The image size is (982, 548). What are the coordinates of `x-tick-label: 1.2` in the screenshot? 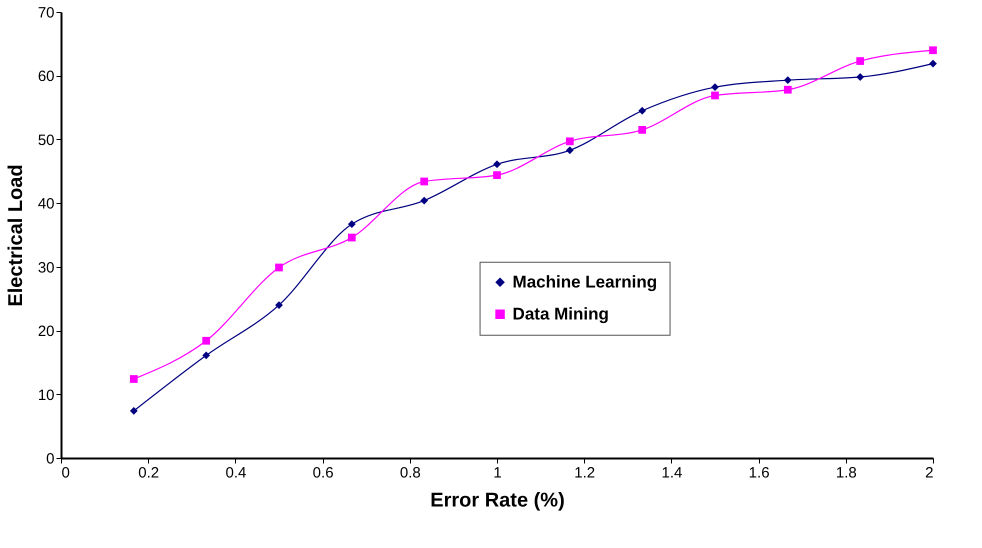 It's located at (585, 473).